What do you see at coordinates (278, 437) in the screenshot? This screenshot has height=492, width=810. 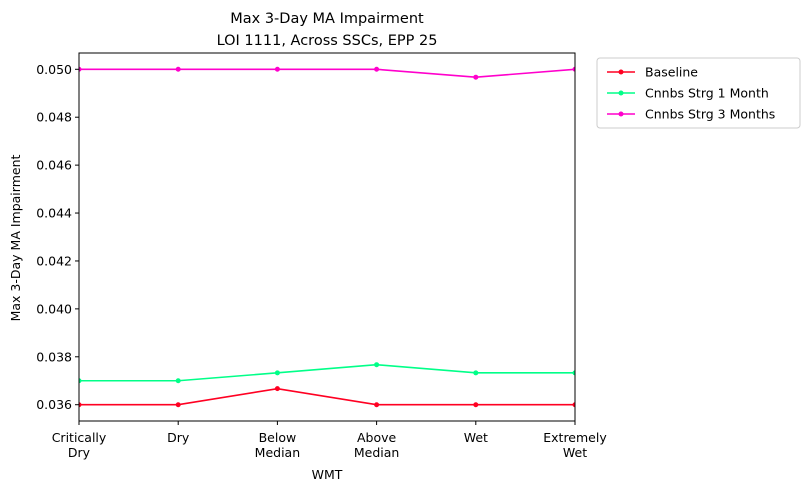 I see `x-tick-label-line: Below` at bounding box center [278, 437].